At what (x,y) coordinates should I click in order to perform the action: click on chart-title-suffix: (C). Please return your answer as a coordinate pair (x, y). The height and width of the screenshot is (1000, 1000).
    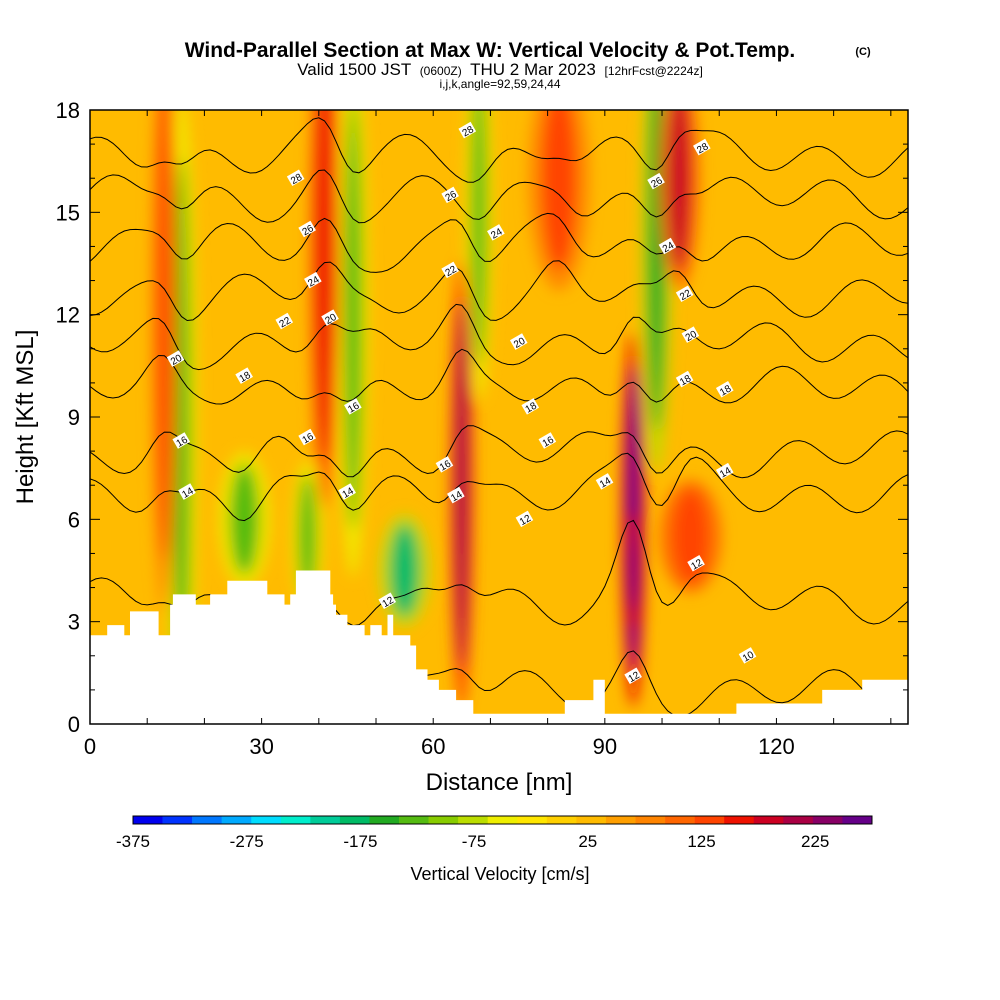
    Looking at the image, I should click on (863, 52).